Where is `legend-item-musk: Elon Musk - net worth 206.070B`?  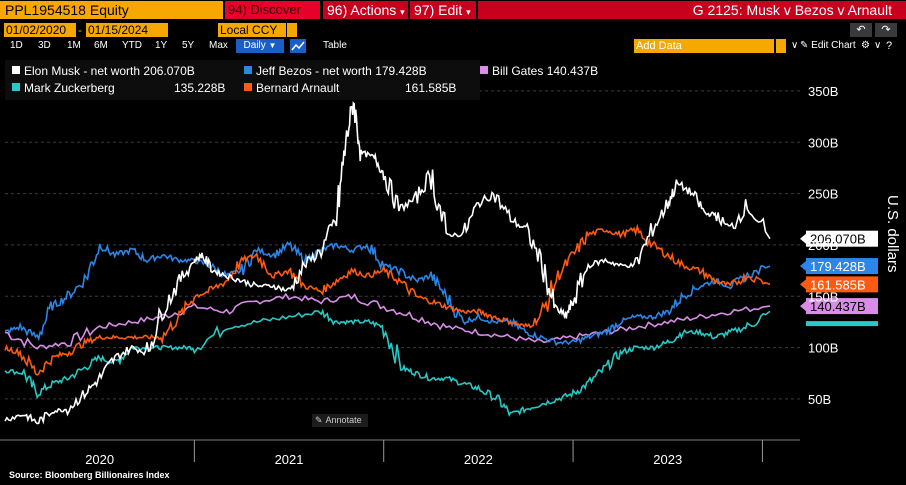 legend-item-musk: Elon Musk - net worth 206.070B is located at coordinates (103, 71).